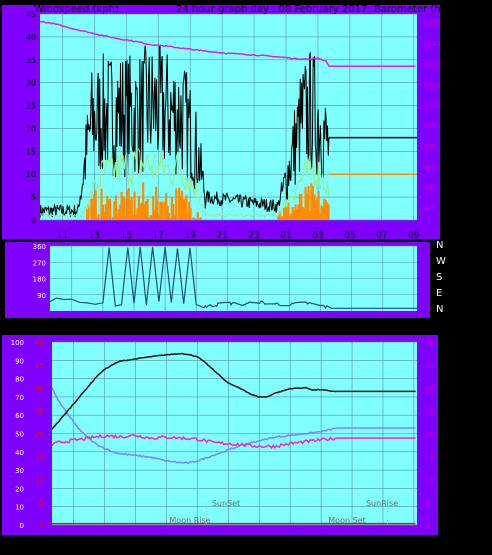  I want to click on temperature-x-tick: 05, so click(351, 543).